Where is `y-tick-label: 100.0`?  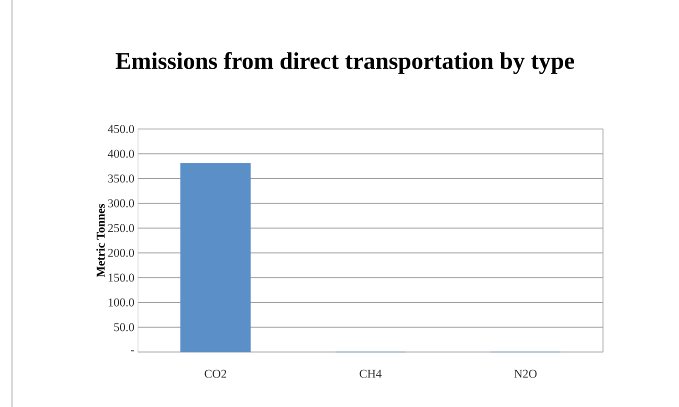 y-tick-label: 100.0 is located at coordinates (121, 302).